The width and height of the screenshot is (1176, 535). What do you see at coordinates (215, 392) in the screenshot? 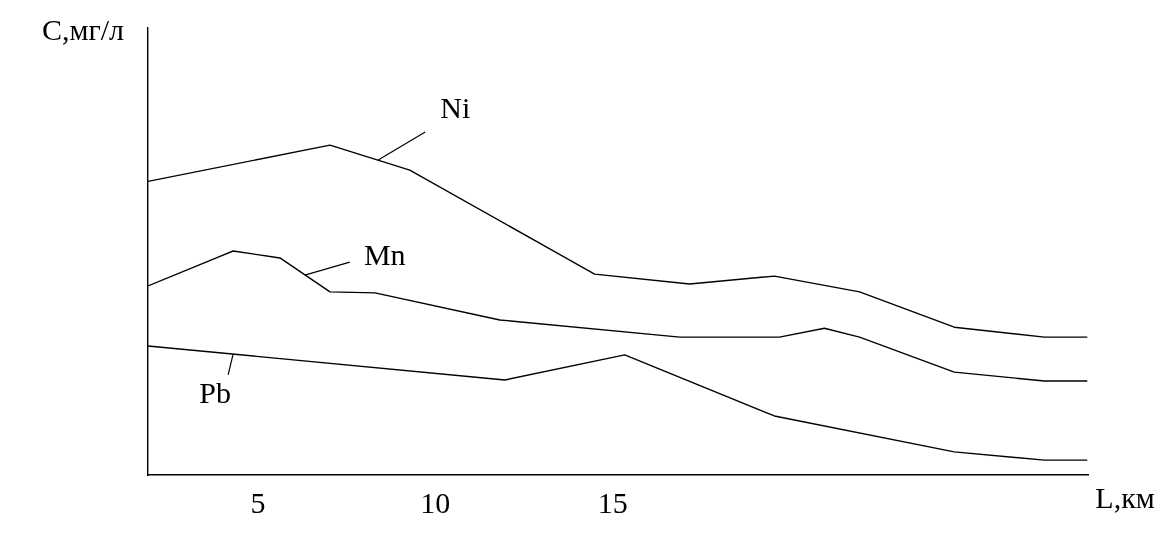
I see `annotation: Pb` at bounding box center [215, 392].